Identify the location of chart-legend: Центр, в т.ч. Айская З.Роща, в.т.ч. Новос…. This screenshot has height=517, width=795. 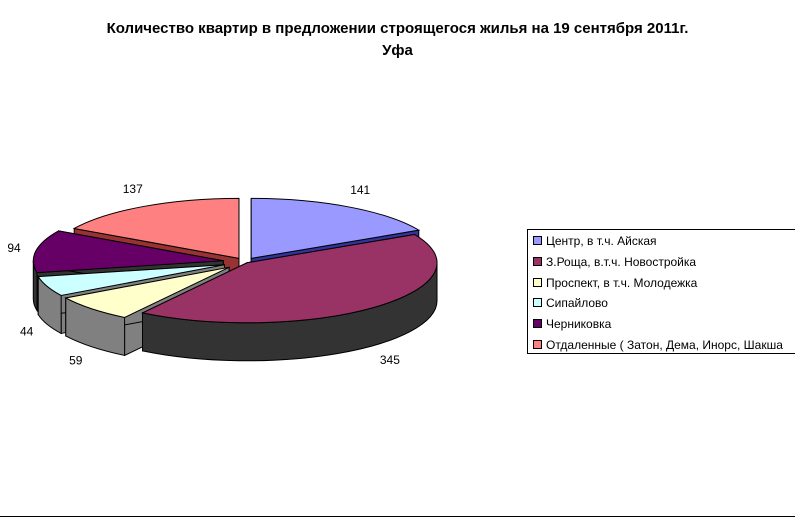
(661, 291).